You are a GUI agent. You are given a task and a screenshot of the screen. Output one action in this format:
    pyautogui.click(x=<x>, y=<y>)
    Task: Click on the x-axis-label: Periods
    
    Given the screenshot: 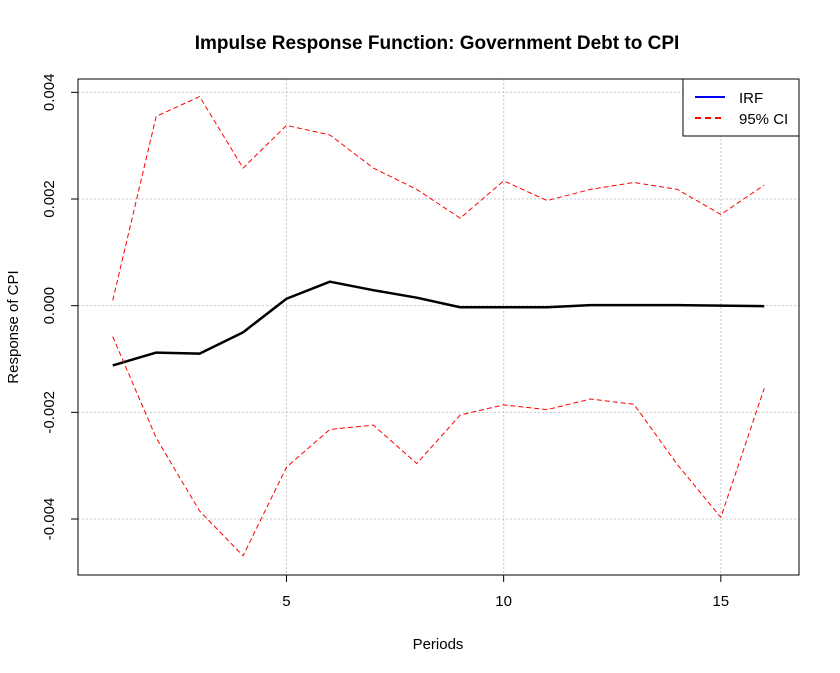 What is the action you would take?
    pyautogui.click(x=438, y=644)
    